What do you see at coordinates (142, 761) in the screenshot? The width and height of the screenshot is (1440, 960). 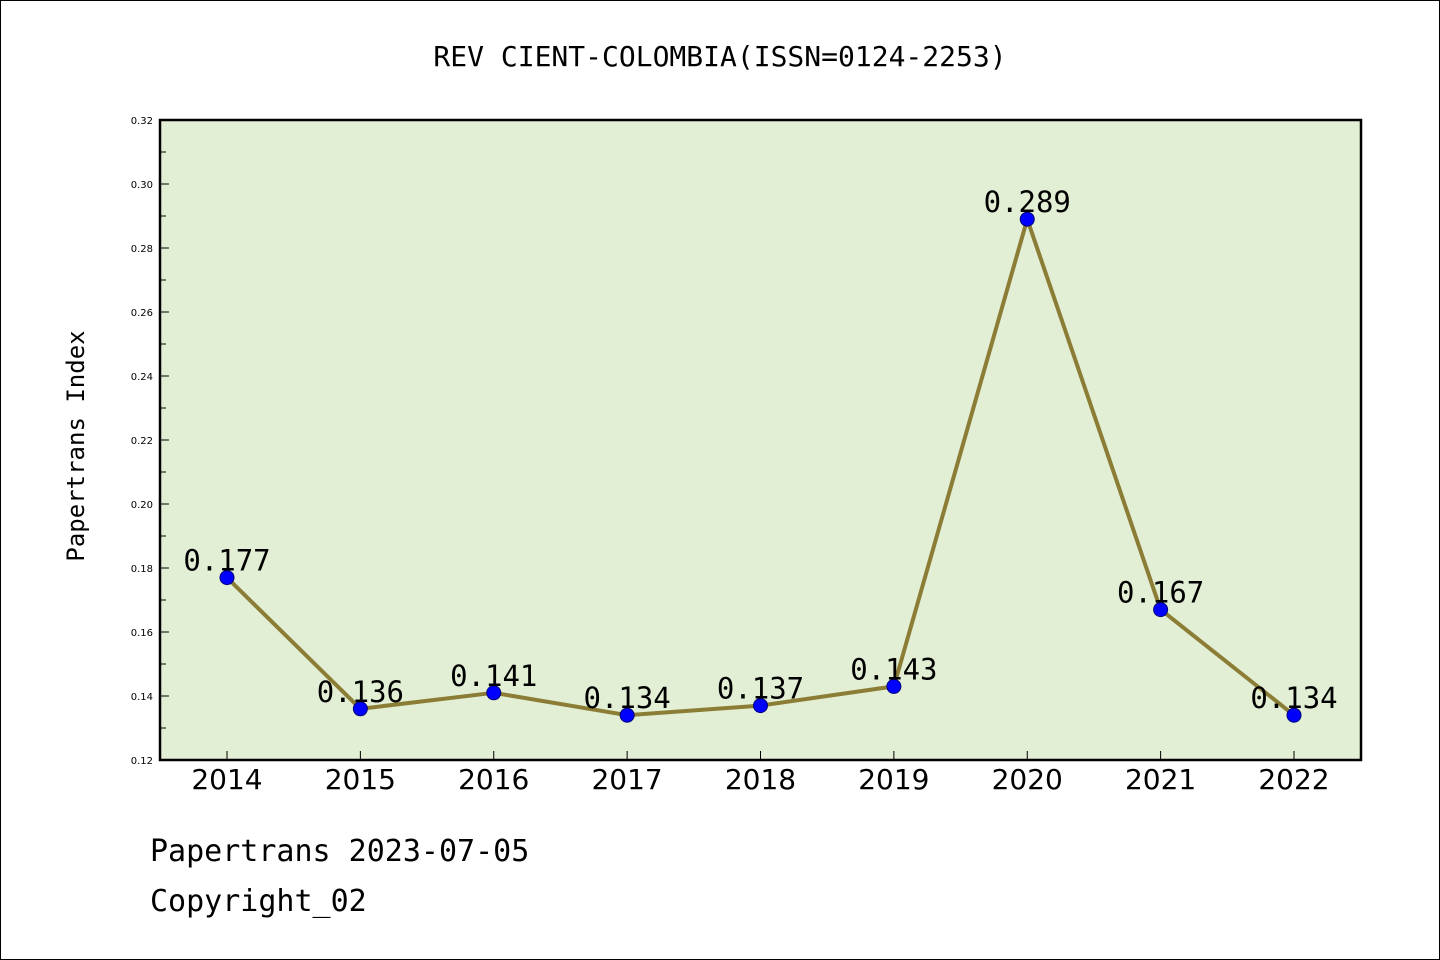 I see `y-tick-label: 0.12` at bounding box center [142, 761].